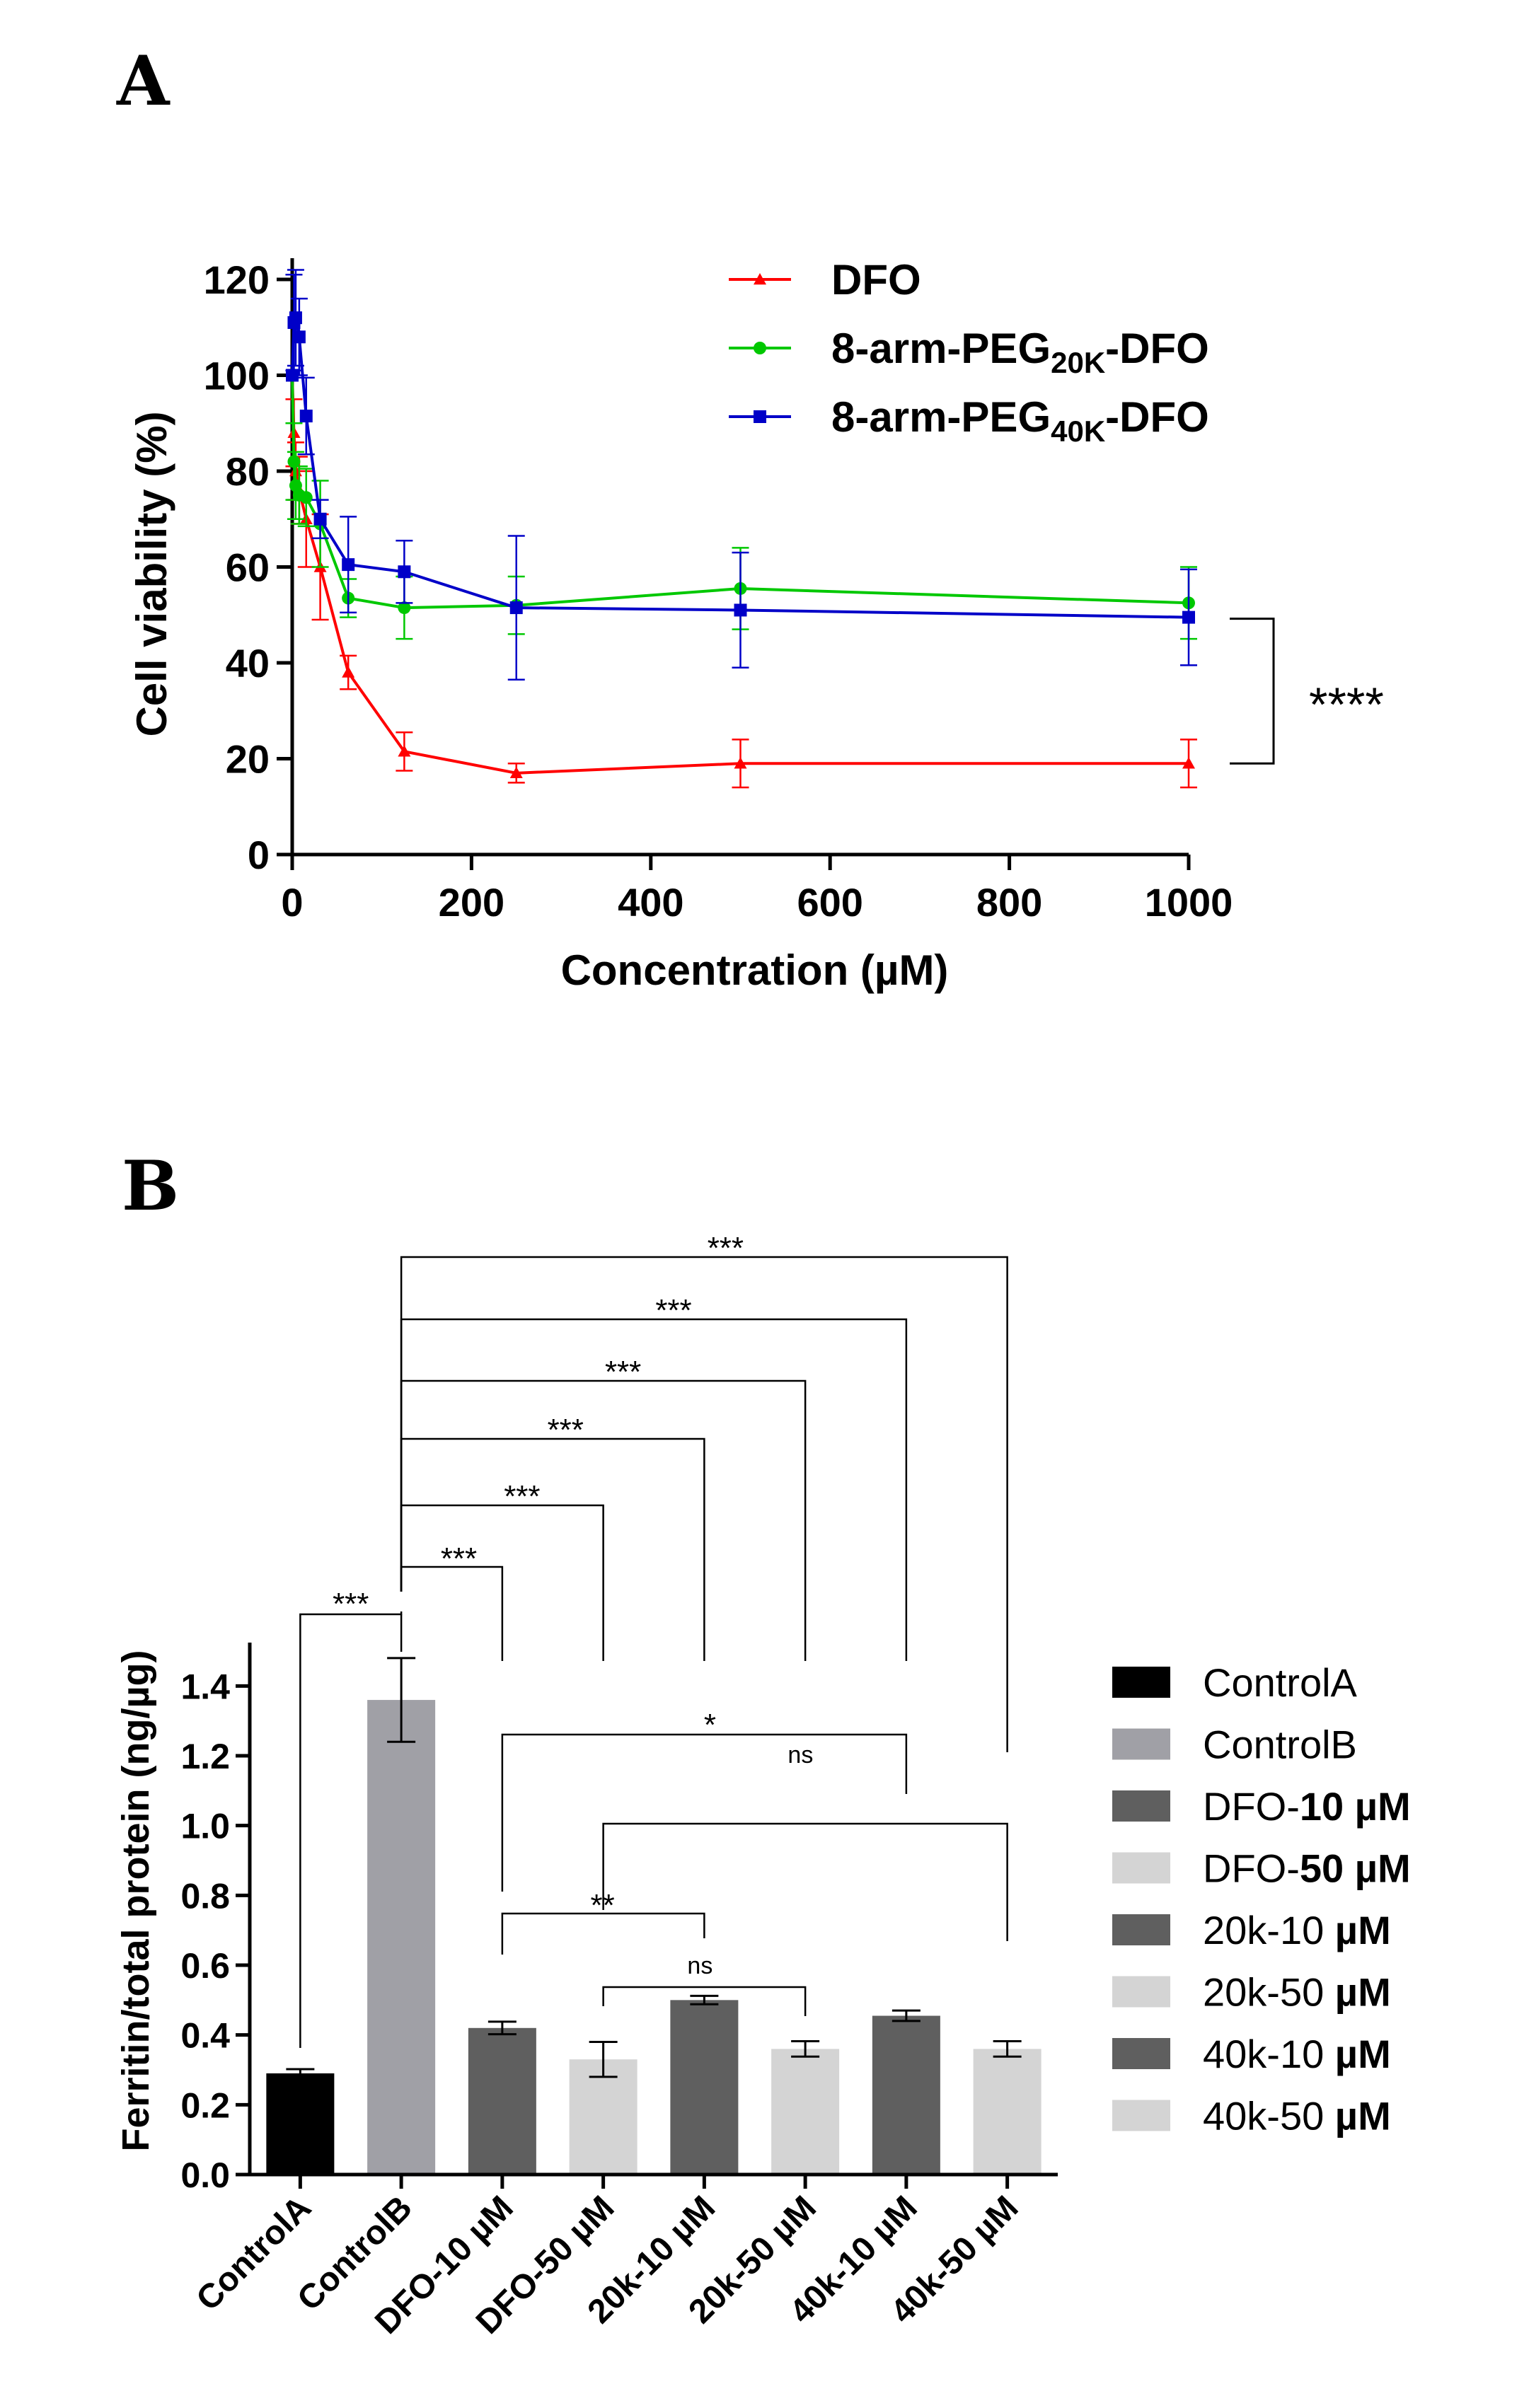  I want to click on panel-a-x-tick-label: 0, so click(292, 902).